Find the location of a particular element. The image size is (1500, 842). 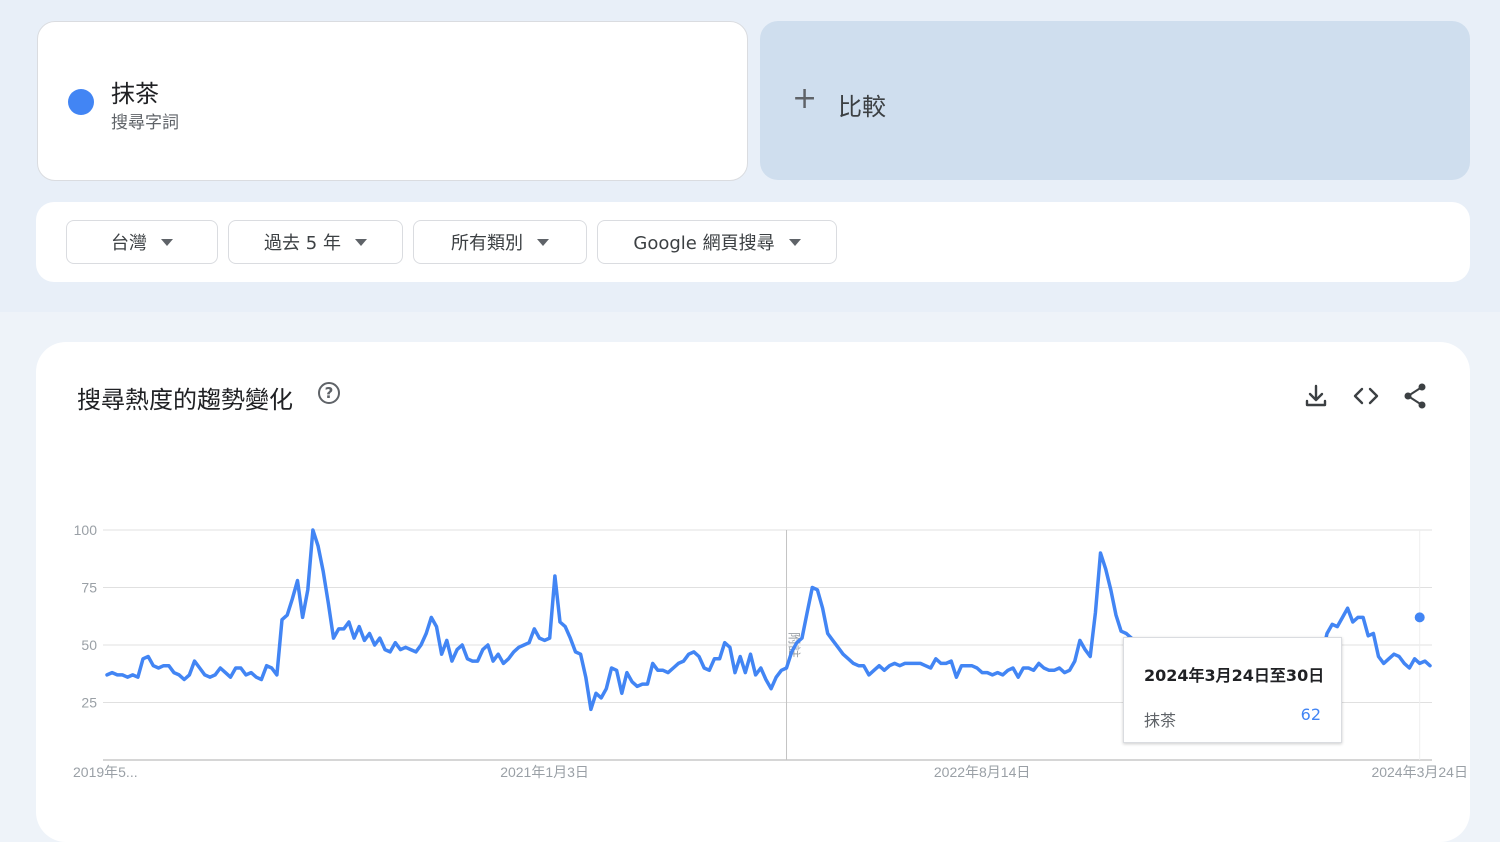

y-tick-label: 50 is located at coordinates (89, 645).